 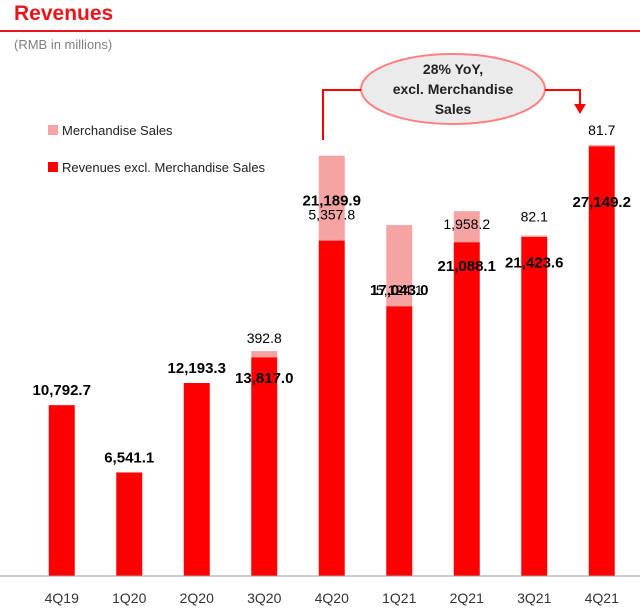 What do you see at coordinates (196, 479) in the screenshot?
I see `bar-revenue-2q20` at bounding box center [196, 479].